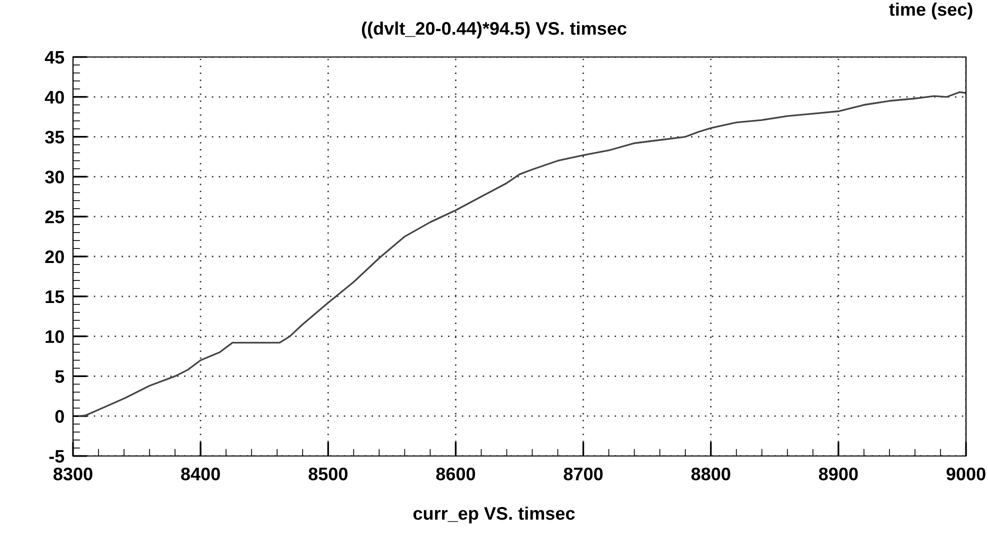 The width and height of the screenshot is (988, 547). I want to click on x-tick-label: 8700, so click(583, 474).